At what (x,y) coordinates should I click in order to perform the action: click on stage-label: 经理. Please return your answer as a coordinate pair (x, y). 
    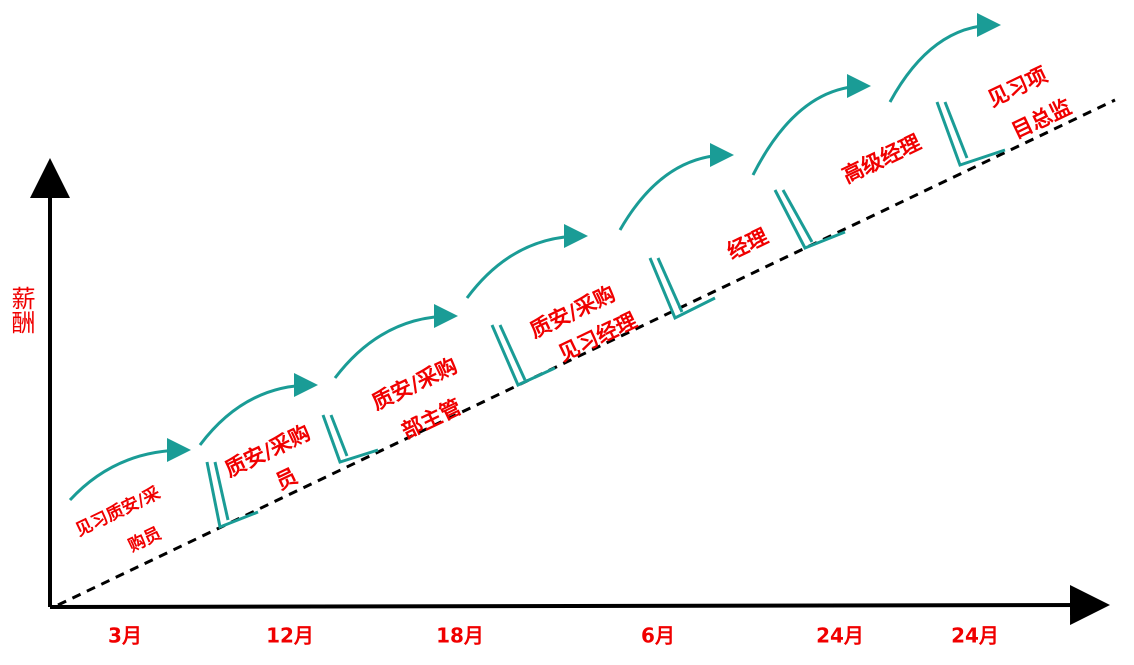
    Looking at the image, I should click on (747, 244).